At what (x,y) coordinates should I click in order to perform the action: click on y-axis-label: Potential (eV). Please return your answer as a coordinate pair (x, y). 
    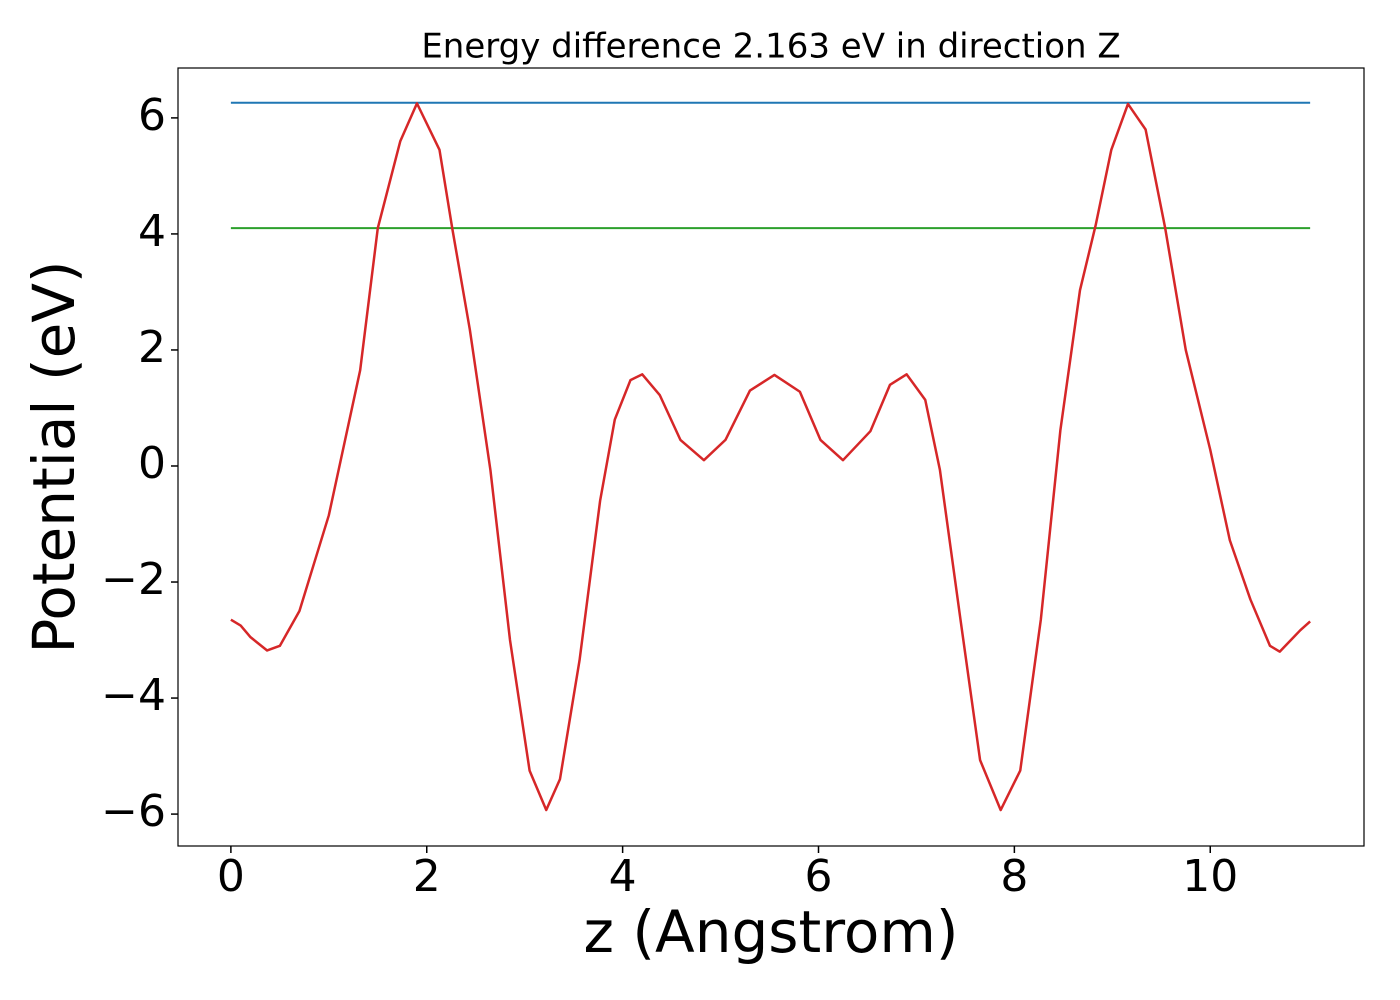
    Looking at the image, I should click on (54, 456).